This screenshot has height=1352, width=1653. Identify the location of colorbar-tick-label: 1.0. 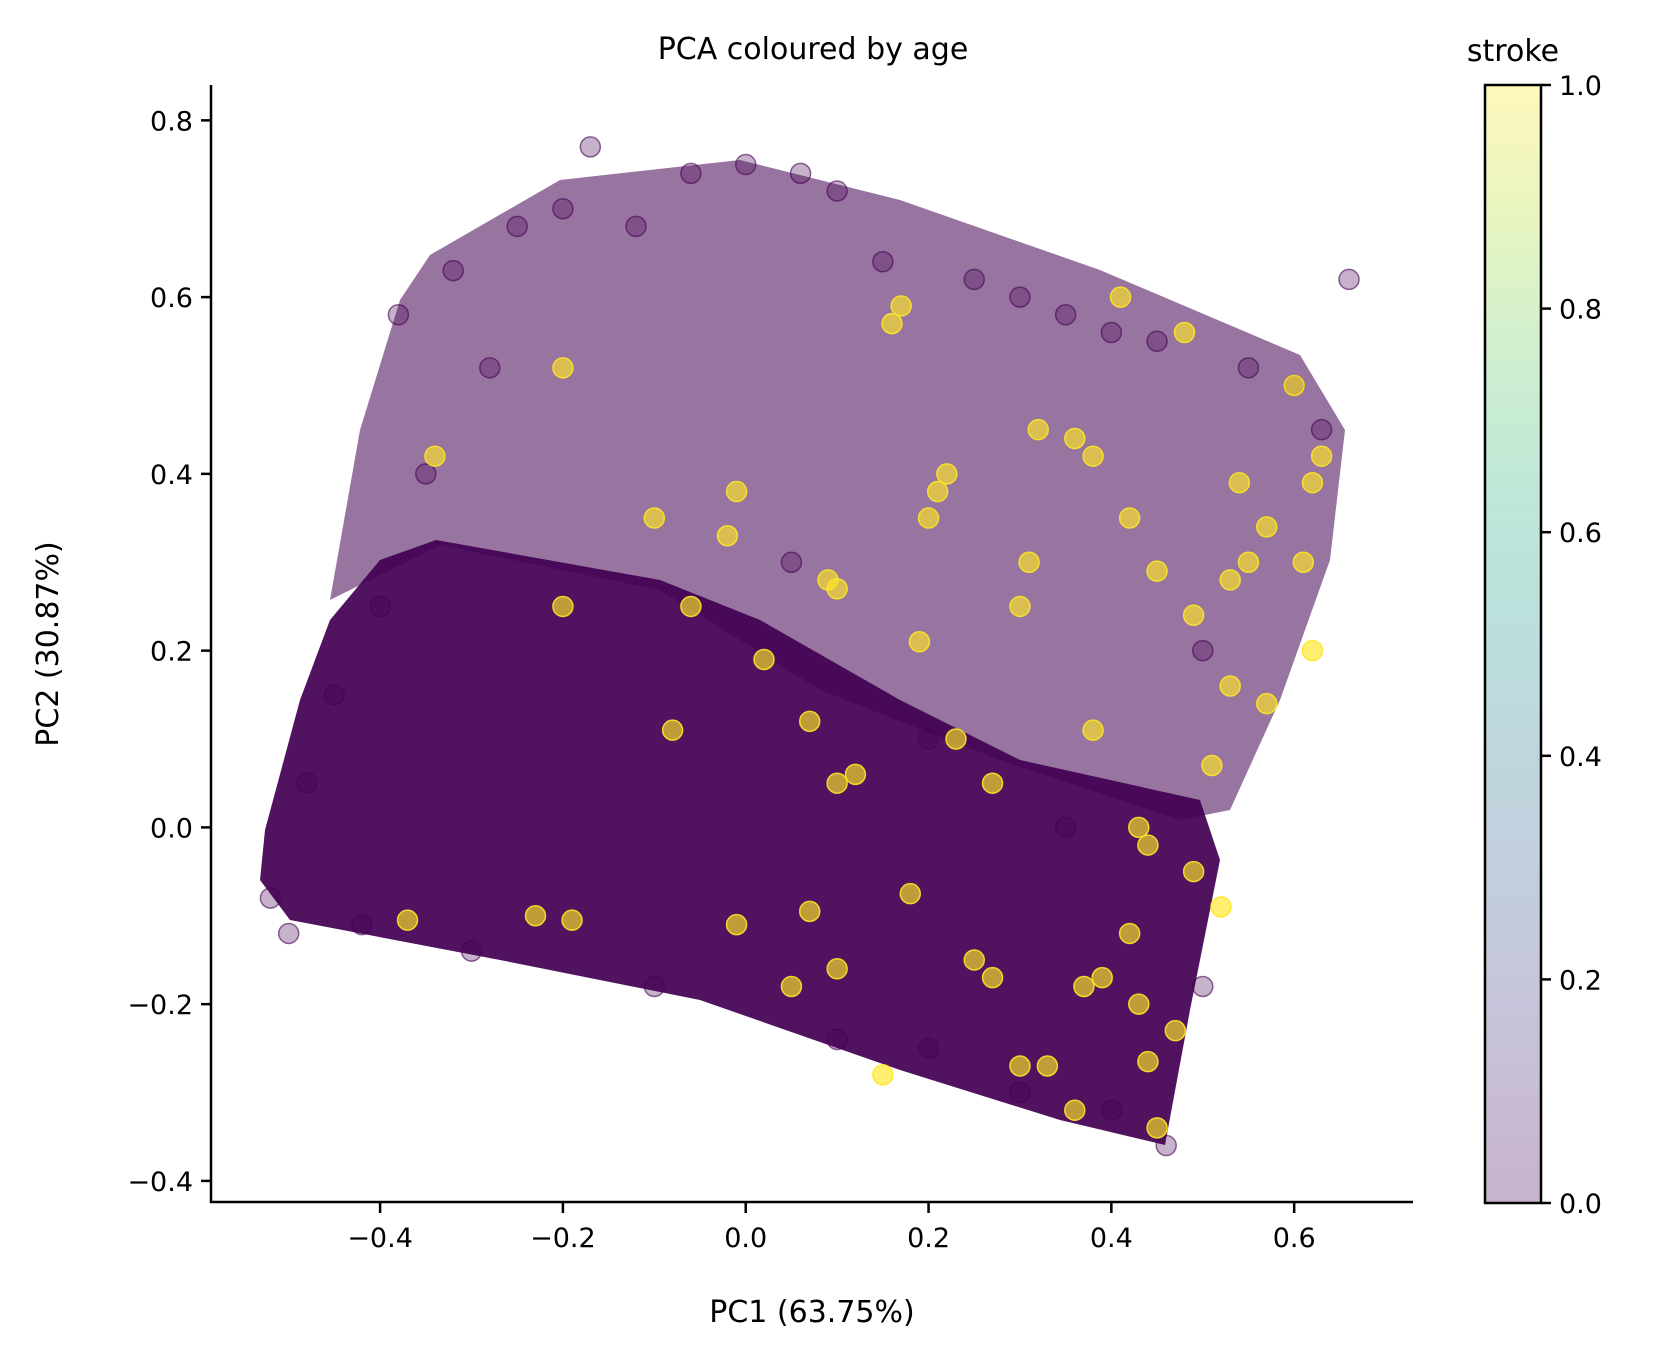
(1580, 86).